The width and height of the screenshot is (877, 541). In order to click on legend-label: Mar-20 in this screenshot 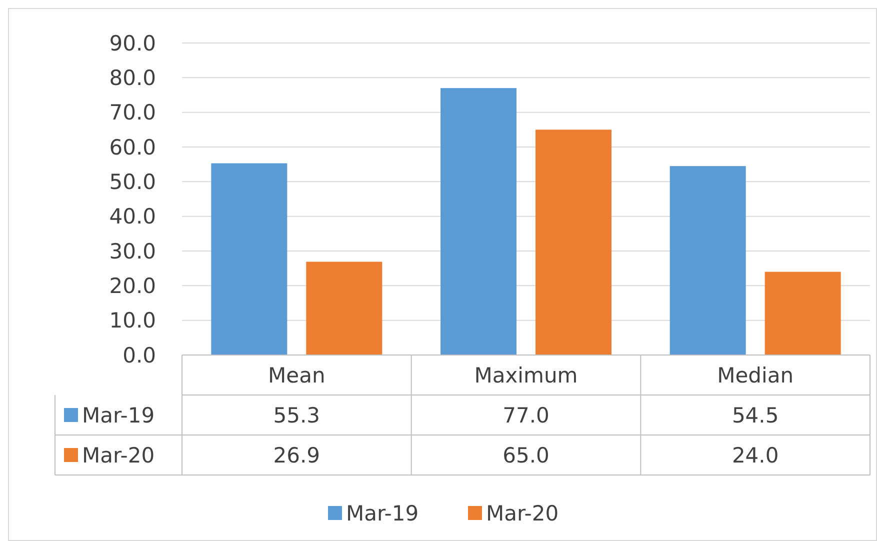, I will do `click(522, 513)`.